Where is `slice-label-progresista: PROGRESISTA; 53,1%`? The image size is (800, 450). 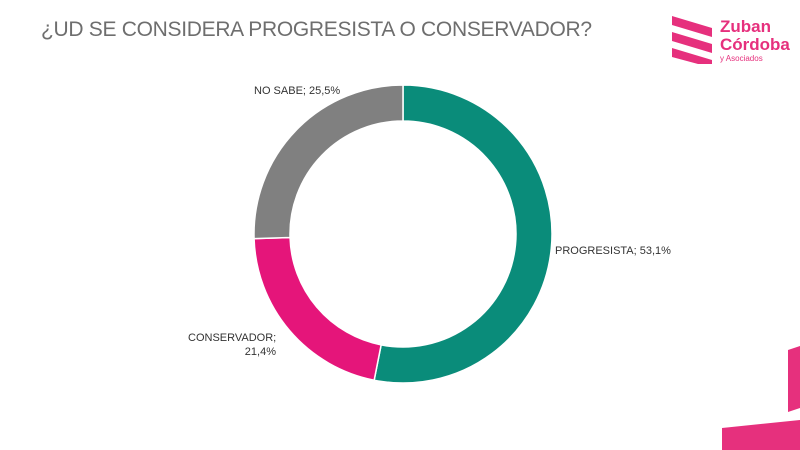 slice-label-progresista: PROGRESISTA; 53,1% is located at coordinates (613, 251).